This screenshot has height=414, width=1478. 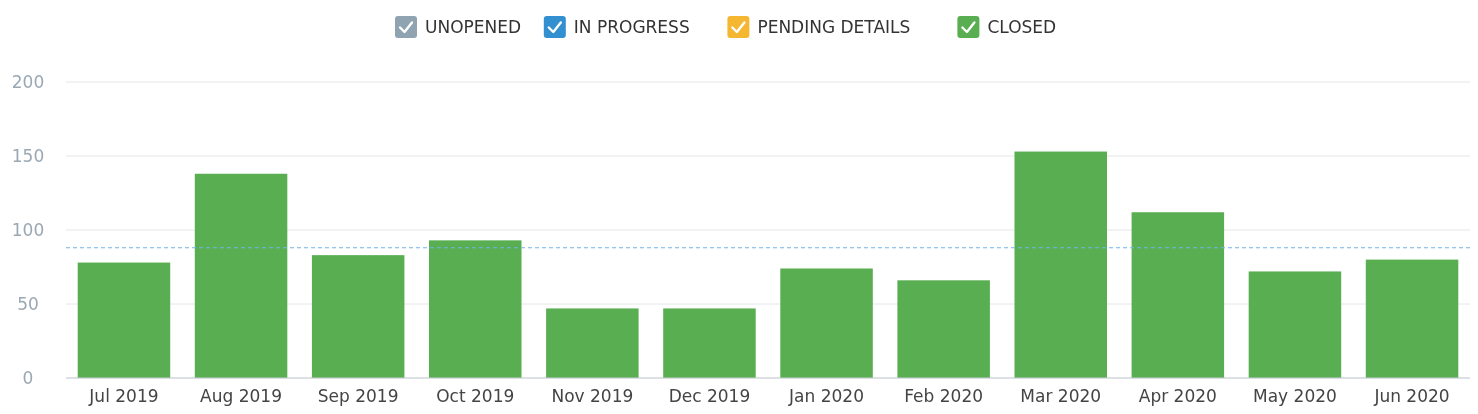 What do you see at coordinates (1177, 396) in the screenshot?
I see `x-tick-label: Apr 2020` at bounding box center [1177, 396].